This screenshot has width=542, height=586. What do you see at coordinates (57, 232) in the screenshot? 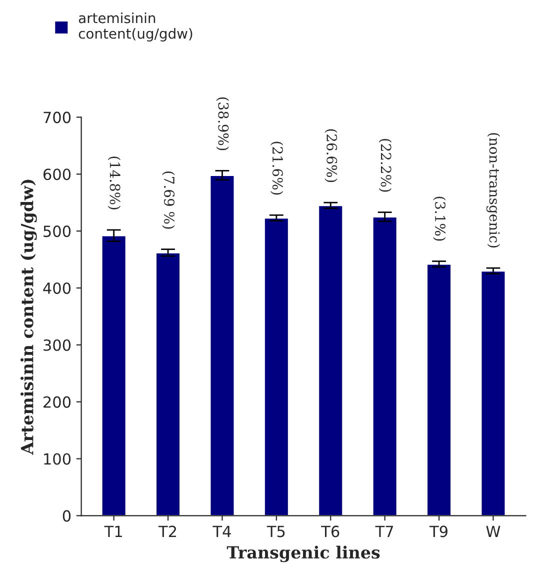
I see `y-tick-label: 500` at bounding box center [57, 232].